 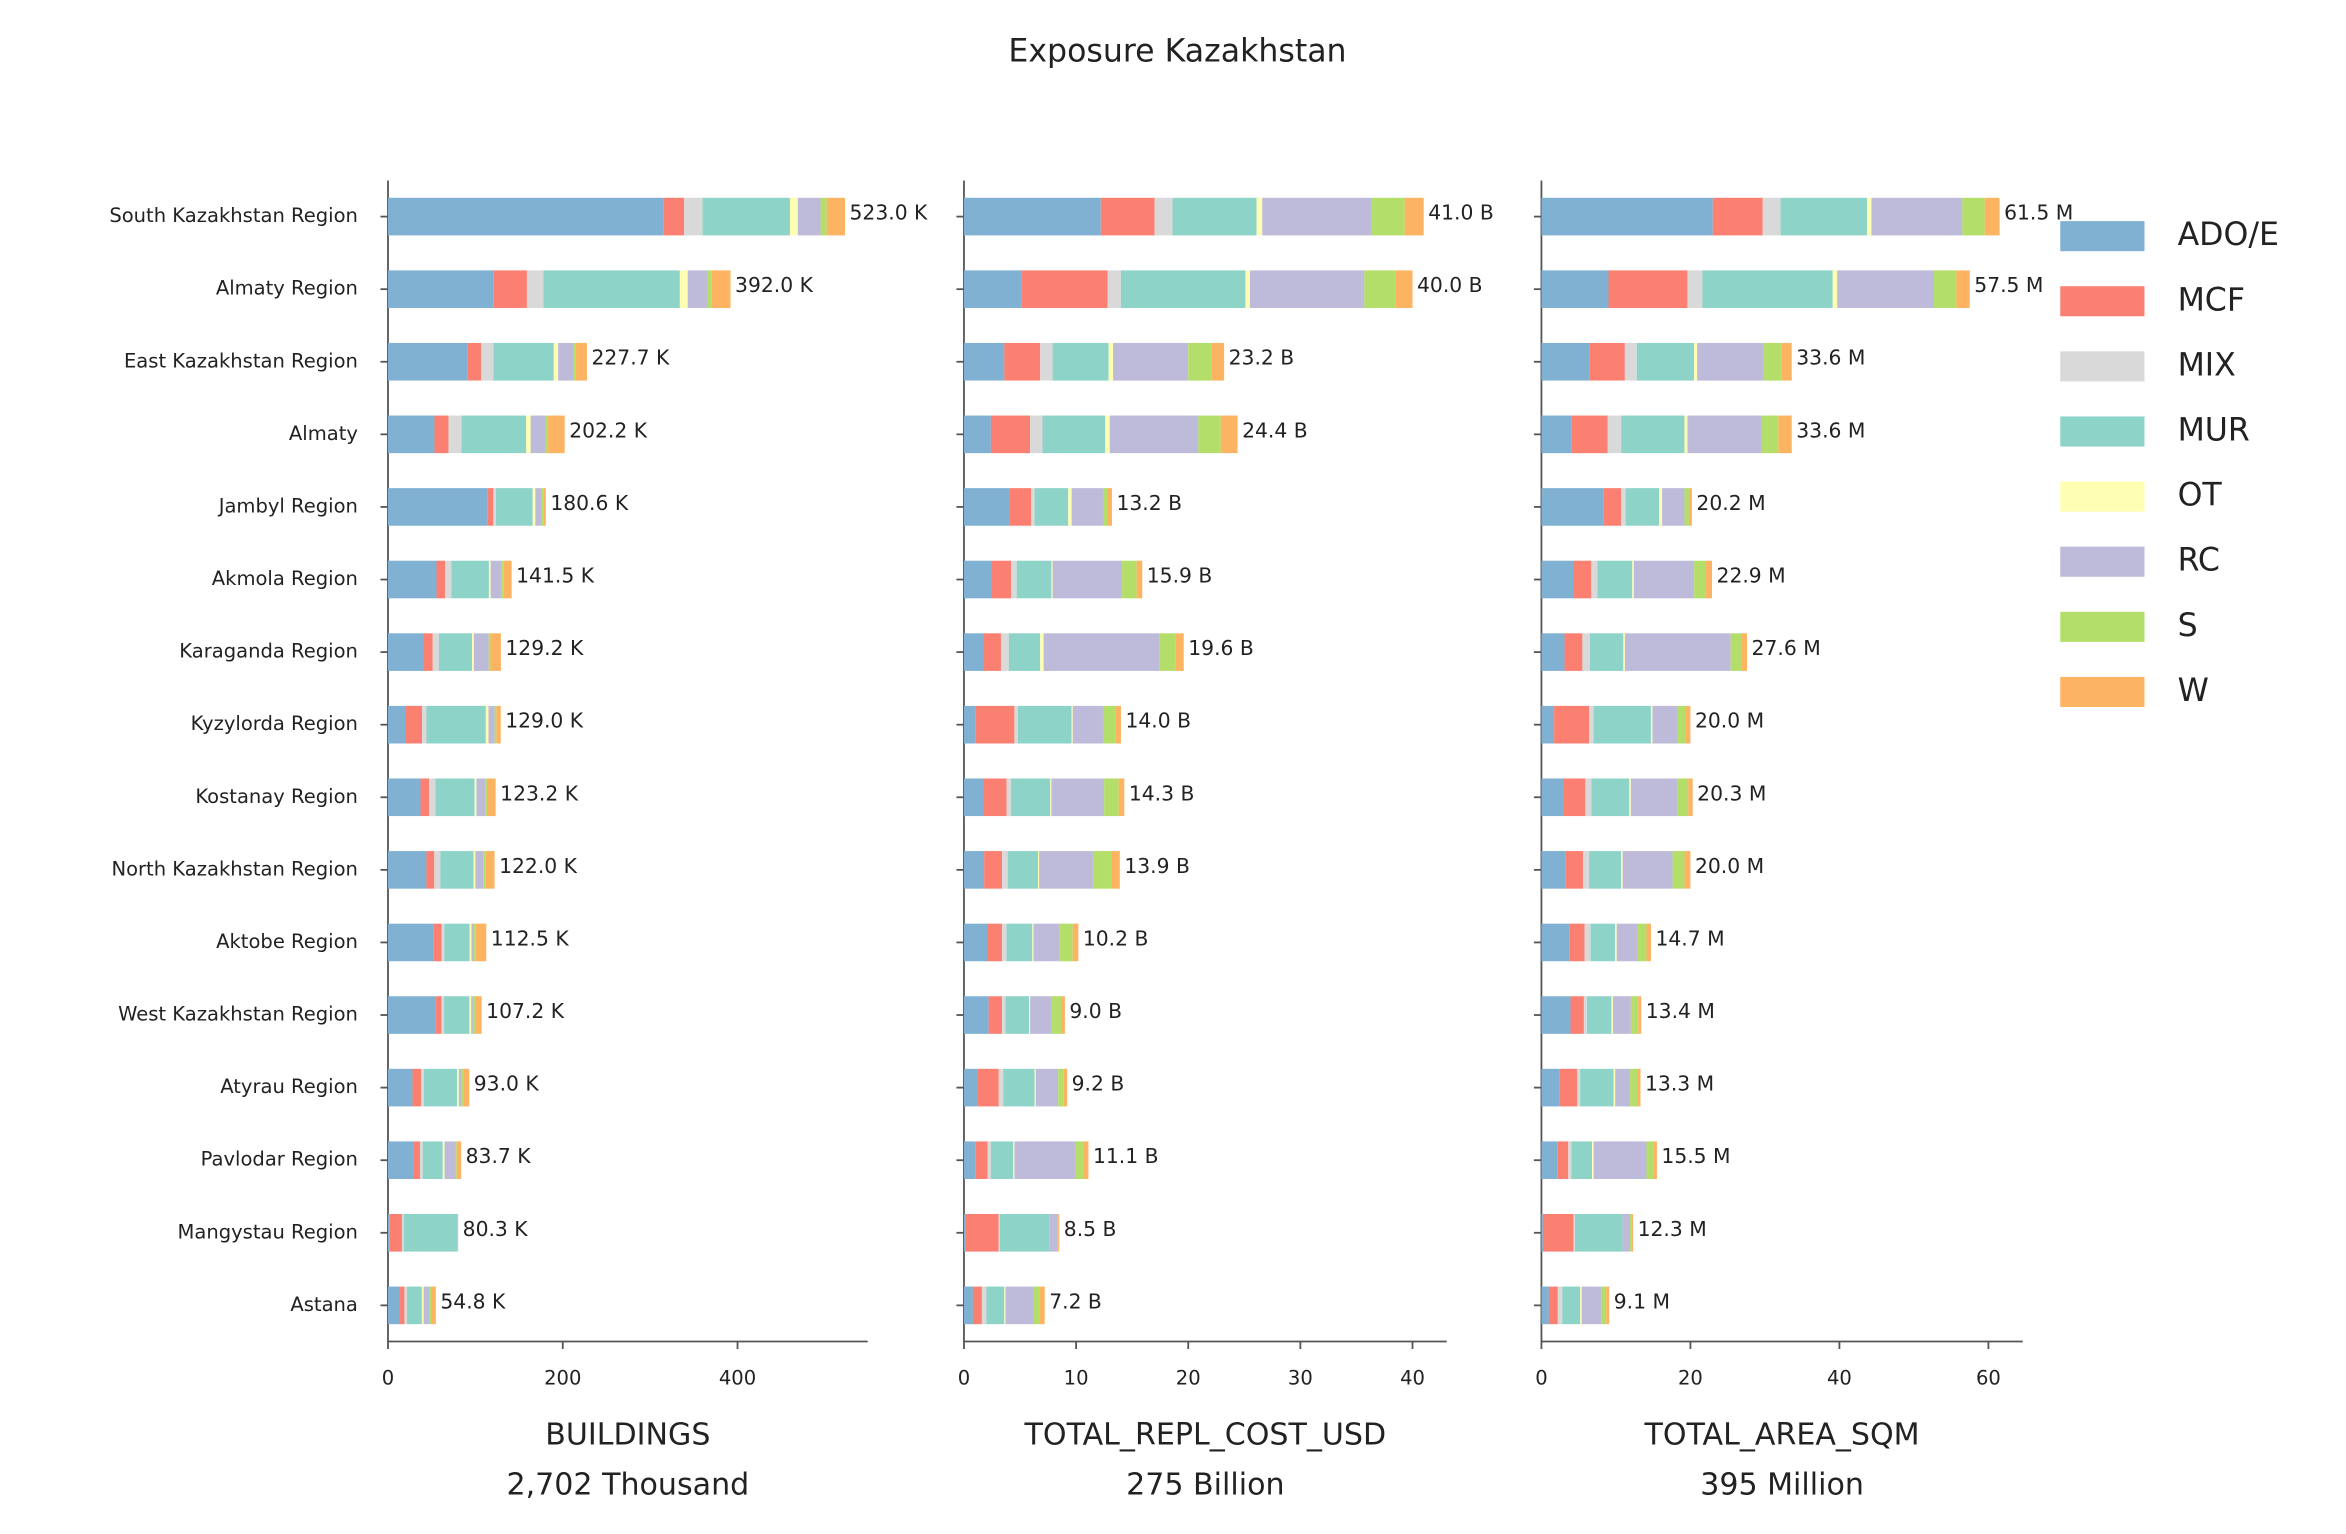 What do you see at coordinates (1450, 285) in the screenshot?
I see `total-label: 40.0 B` at bounding box center [1450, 285].